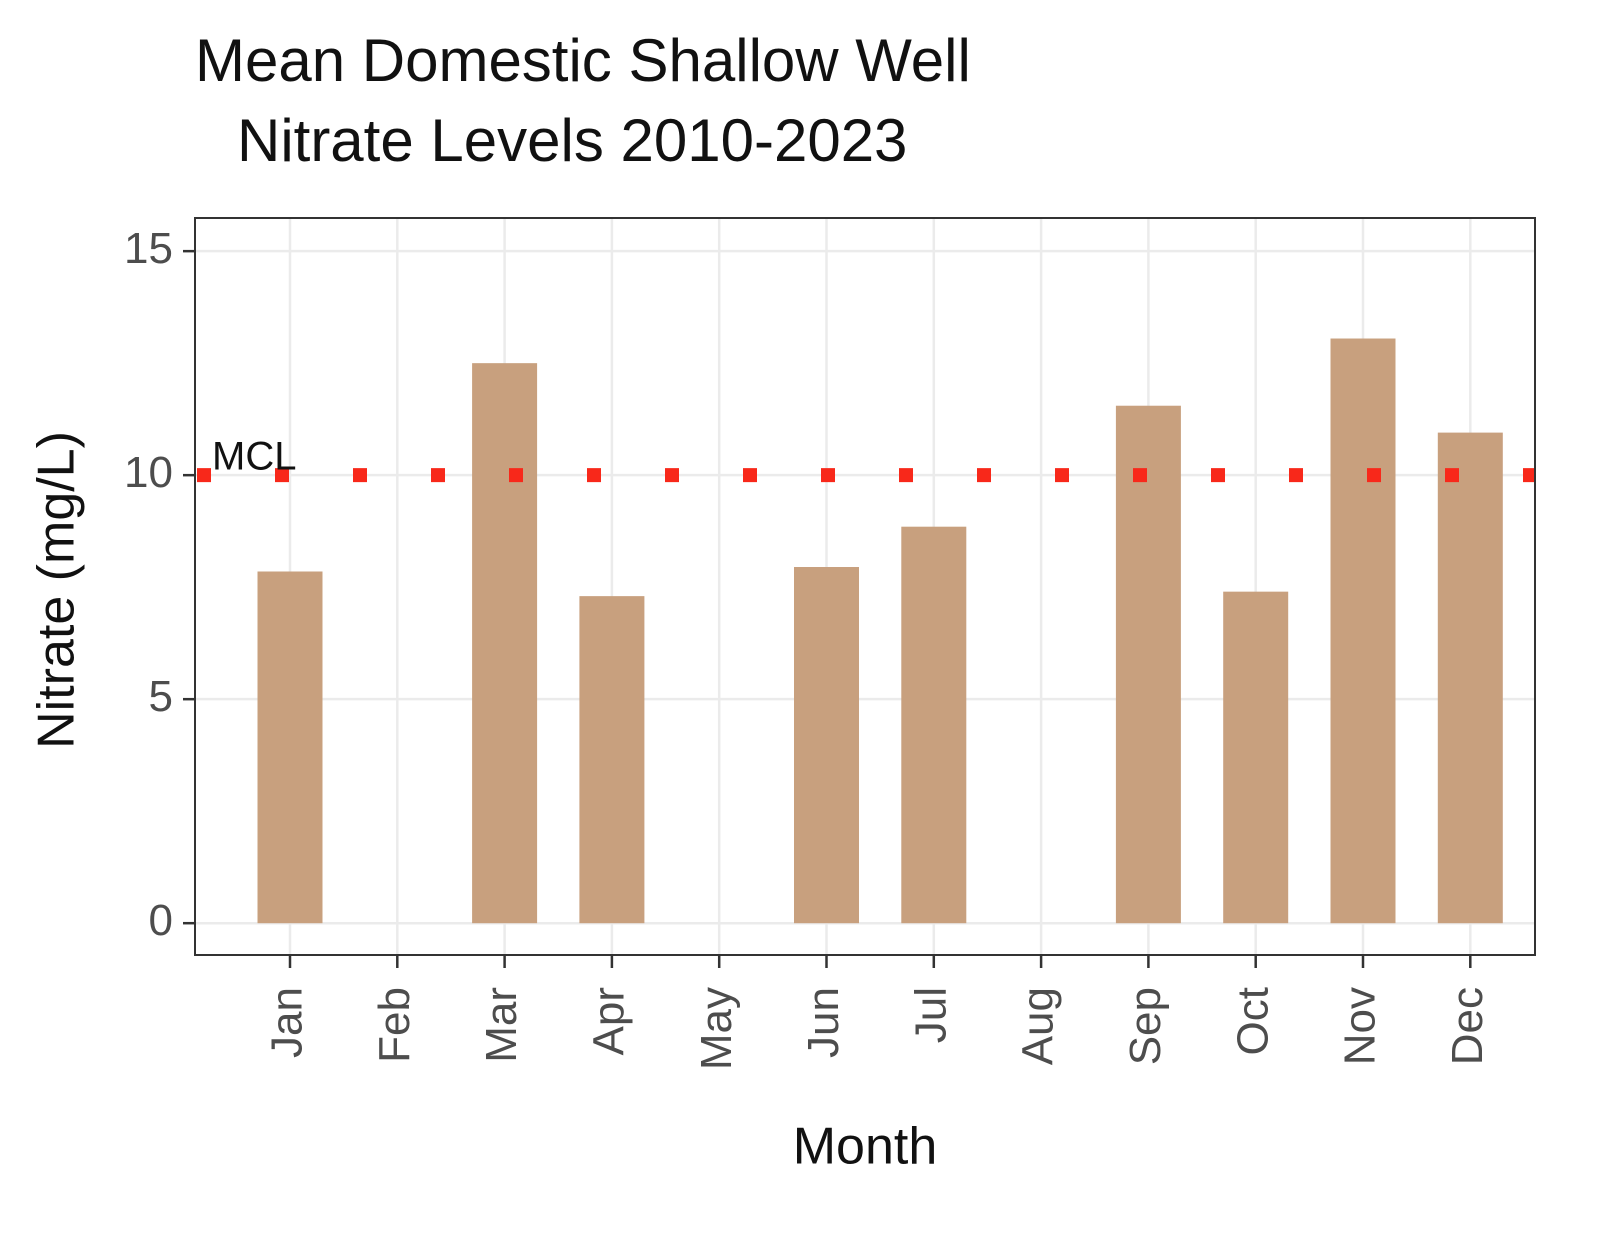  What do you see at coordinates (161, 920) in the screenshot?
I see `y-tick-label: 0` at bounding box center [161, 920].